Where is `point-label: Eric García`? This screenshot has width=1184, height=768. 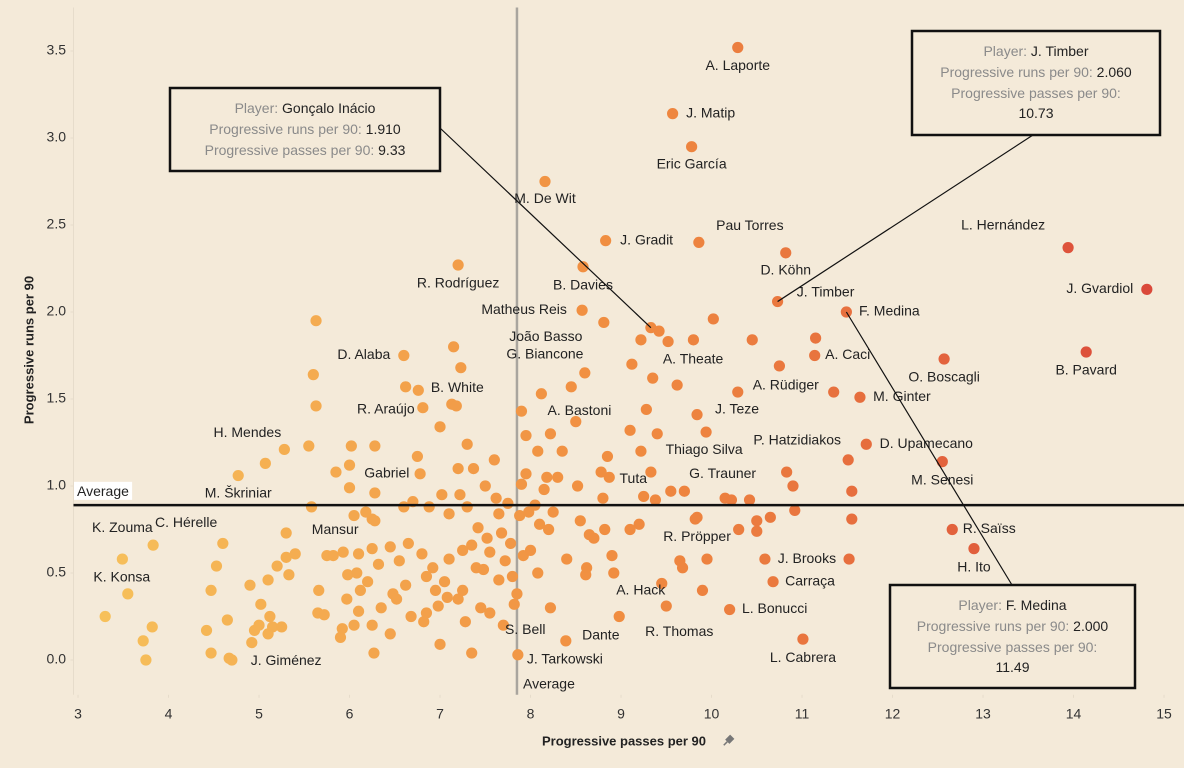 point-label: Eric García is located at coordinates (692, 163).